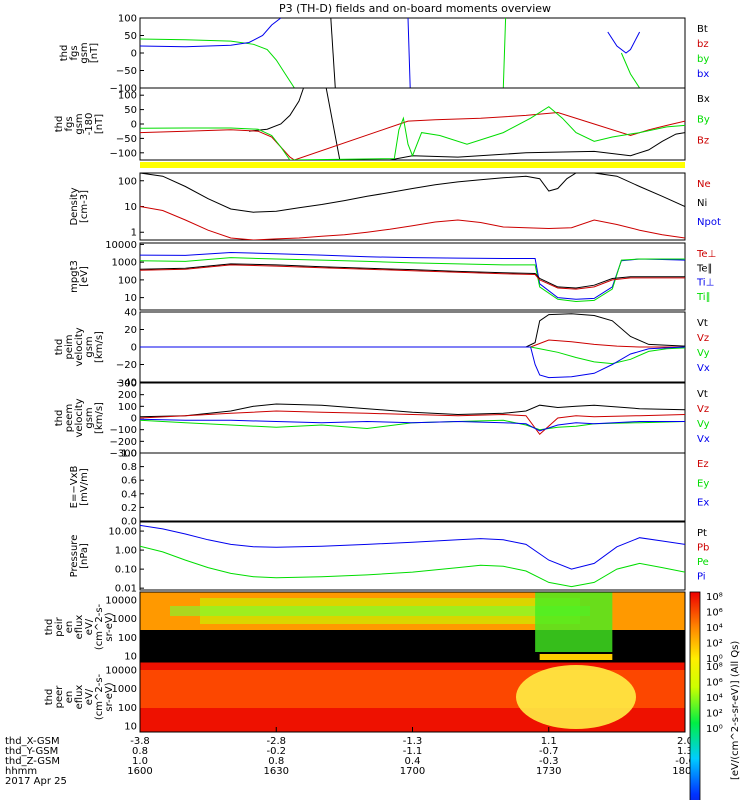  What do you see at coordinates (130, 330) in the screenshot?
I see `ytick-label: 20` at bounding box center [130, 330].